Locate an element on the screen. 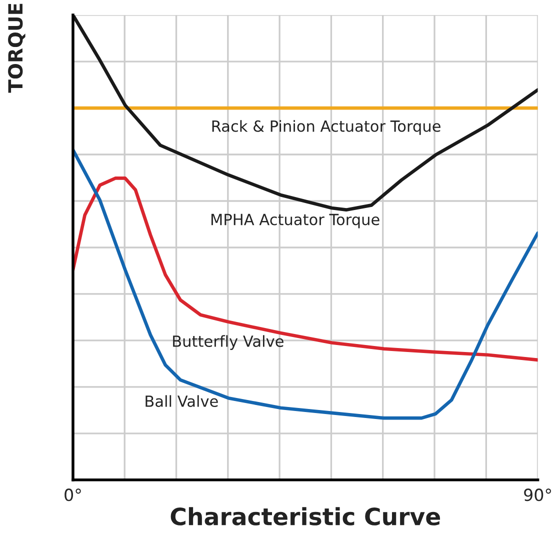 The width and height of the screenshot is (555, 538). x-axis-title: Characteristic Curve is located at coordinates (305, 516).